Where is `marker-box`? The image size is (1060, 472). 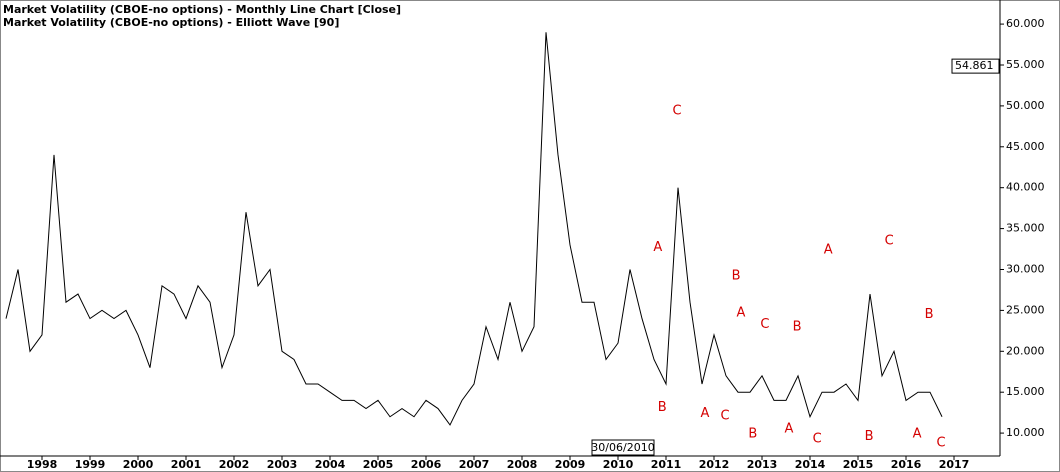 marker-box is located at coordinates (975, 66).